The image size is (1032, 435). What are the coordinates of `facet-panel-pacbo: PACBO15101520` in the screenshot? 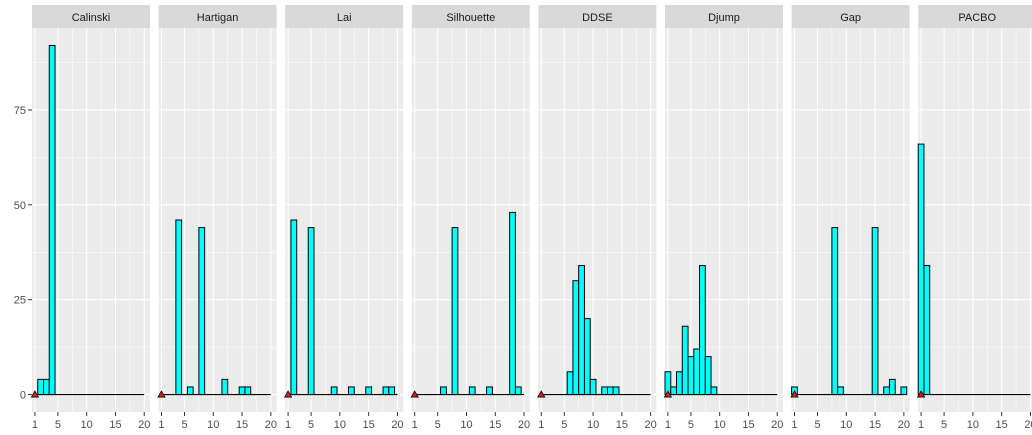 It's located at (974, 218).